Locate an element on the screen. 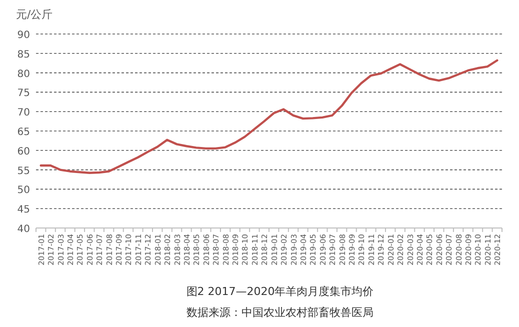 The height and width of the screenshot is (327, 519). y-tick-label: 40 is located at coordinates (23, 229).